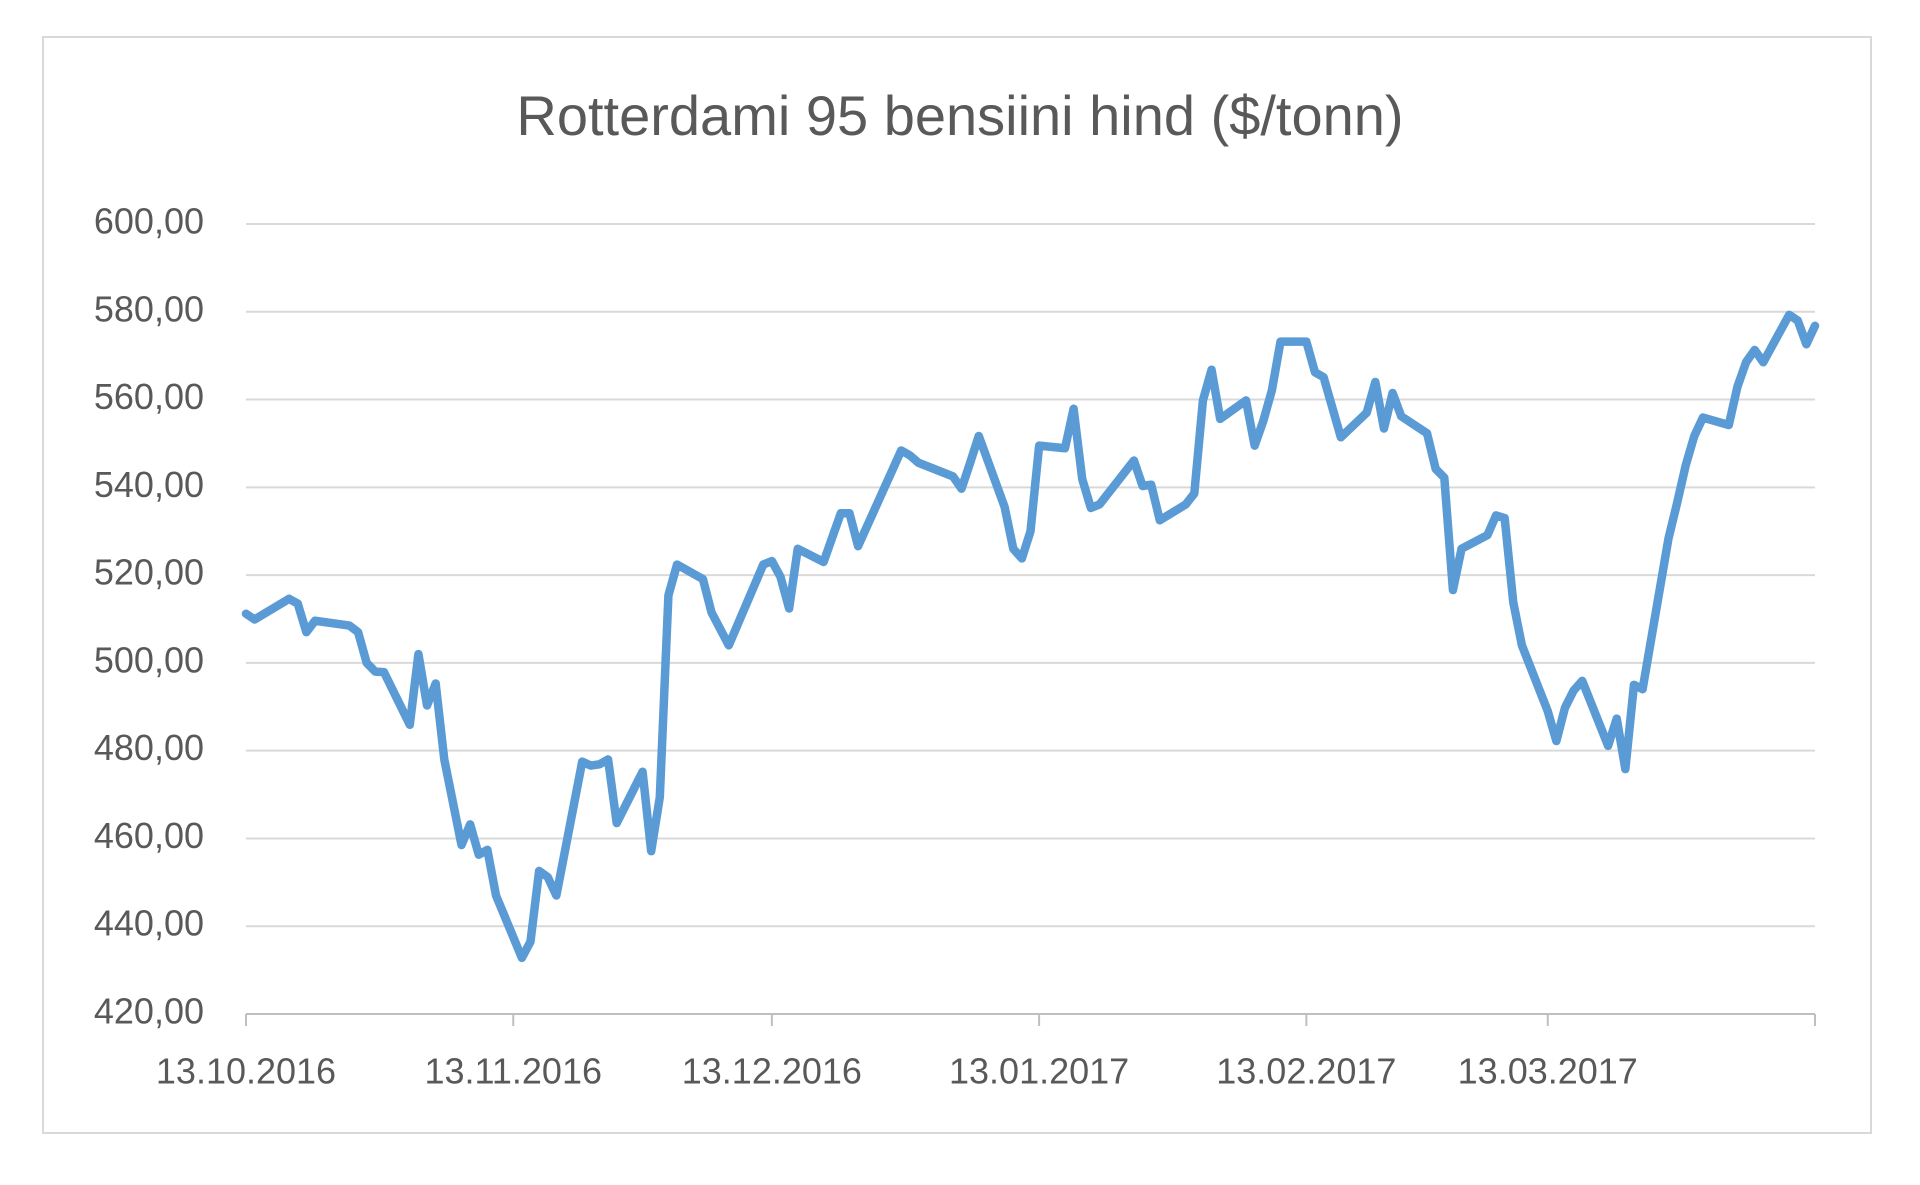  I want to click on chart-title: Rotterdami 95 bensiini hind ($/tonn), so click(959, 115).